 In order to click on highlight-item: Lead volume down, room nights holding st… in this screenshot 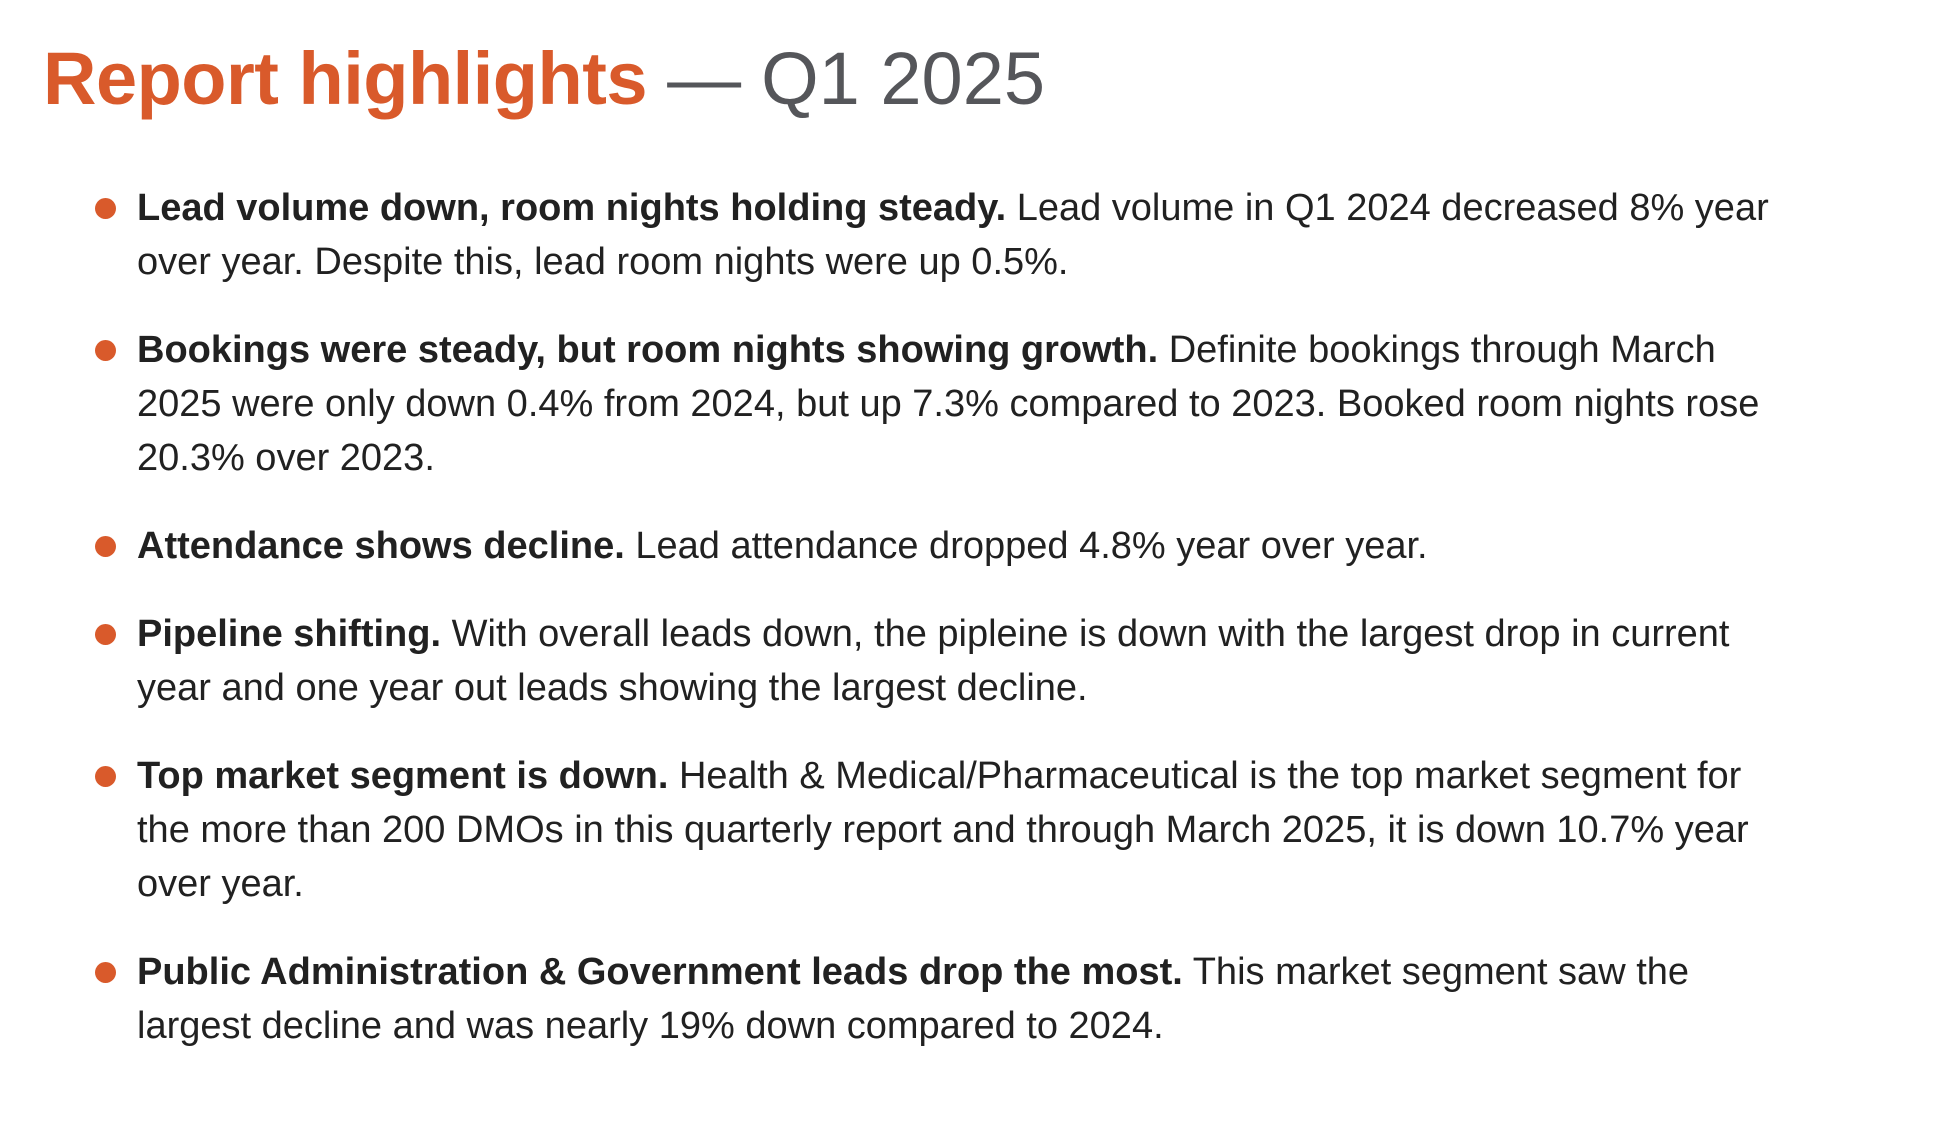, I will do `click(997, 235)`.